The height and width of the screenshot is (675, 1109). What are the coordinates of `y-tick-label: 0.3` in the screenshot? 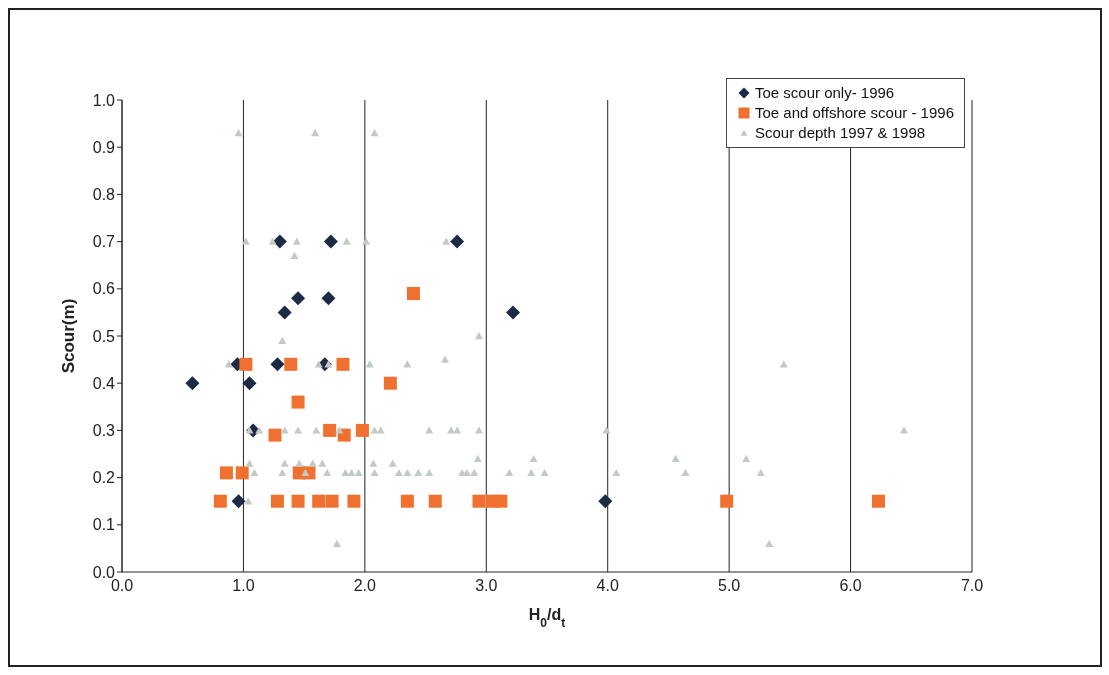 It's located at (104, 431).